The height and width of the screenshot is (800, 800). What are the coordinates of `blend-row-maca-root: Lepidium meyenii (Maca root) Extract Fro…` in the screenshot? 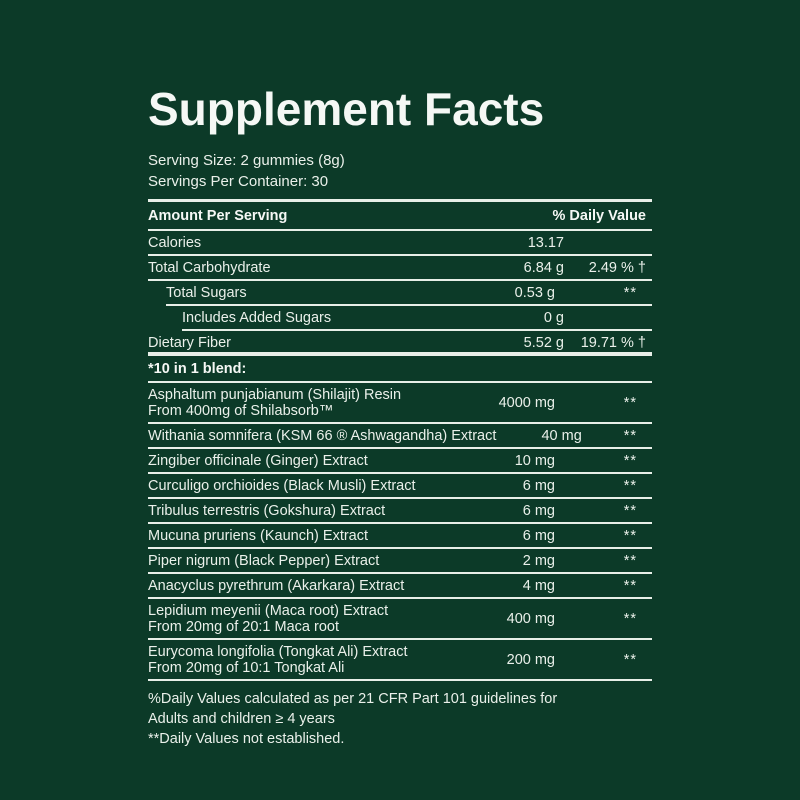 It's located at (400, 619).